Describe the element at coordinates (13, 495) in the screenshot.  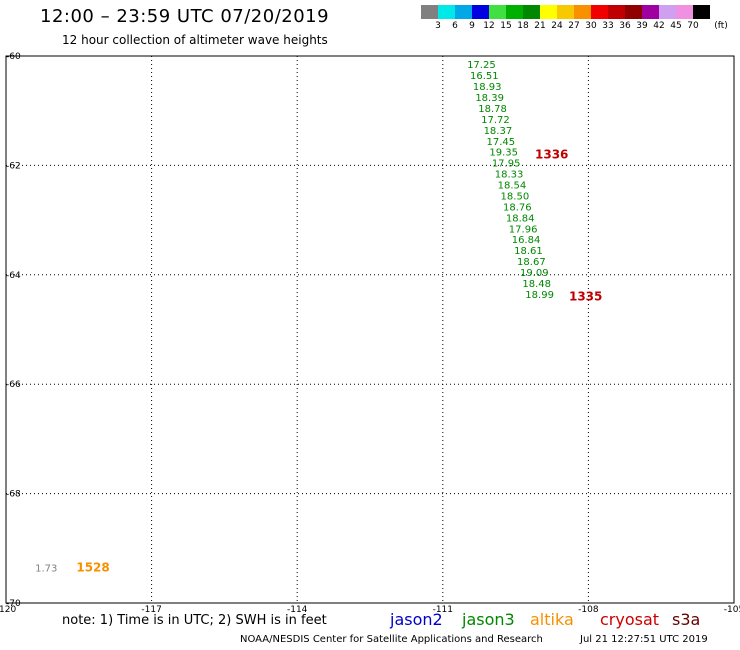
I see `y-tick-label: -68` at that location.